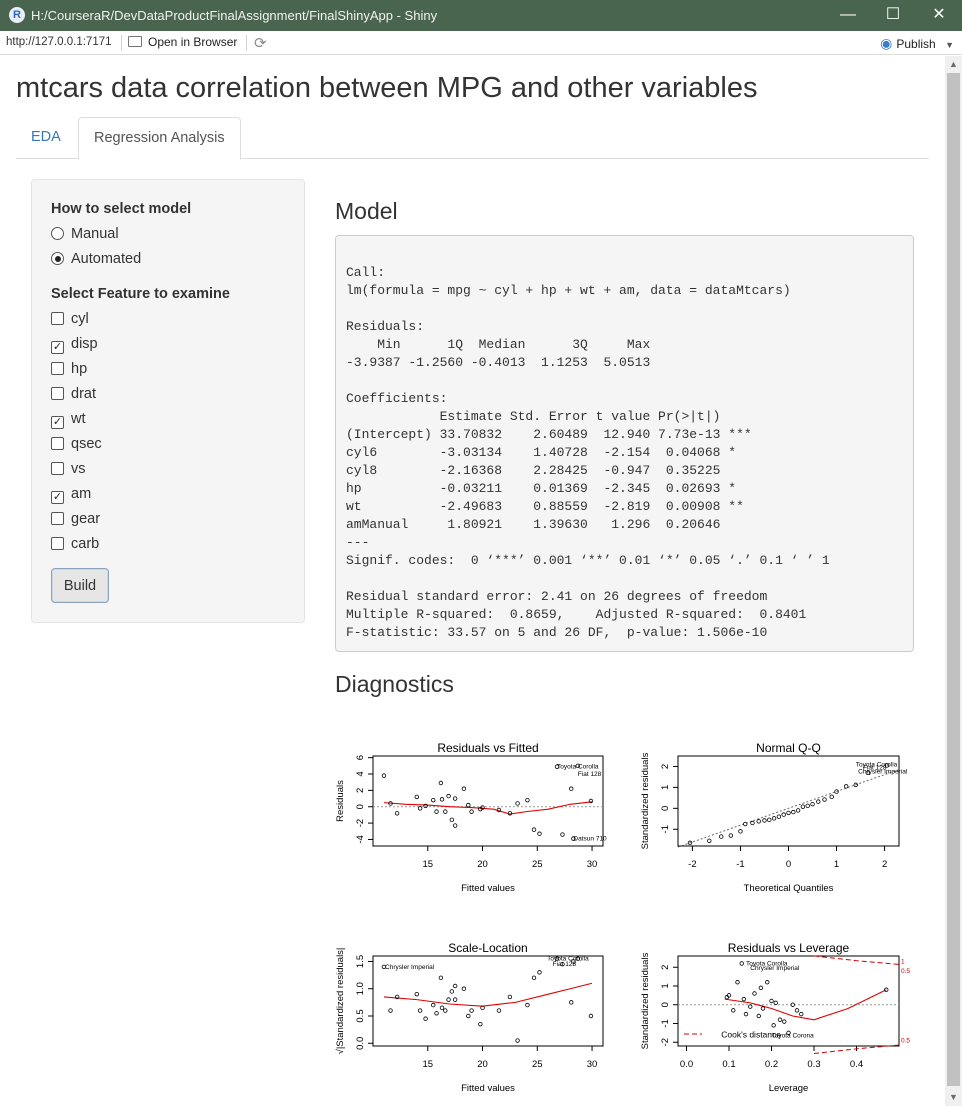 This screenshot has height=1106, width=962. Describe the element at coordinates (121, 43) in the screenshot. I see `toolbar-divider` at that location.